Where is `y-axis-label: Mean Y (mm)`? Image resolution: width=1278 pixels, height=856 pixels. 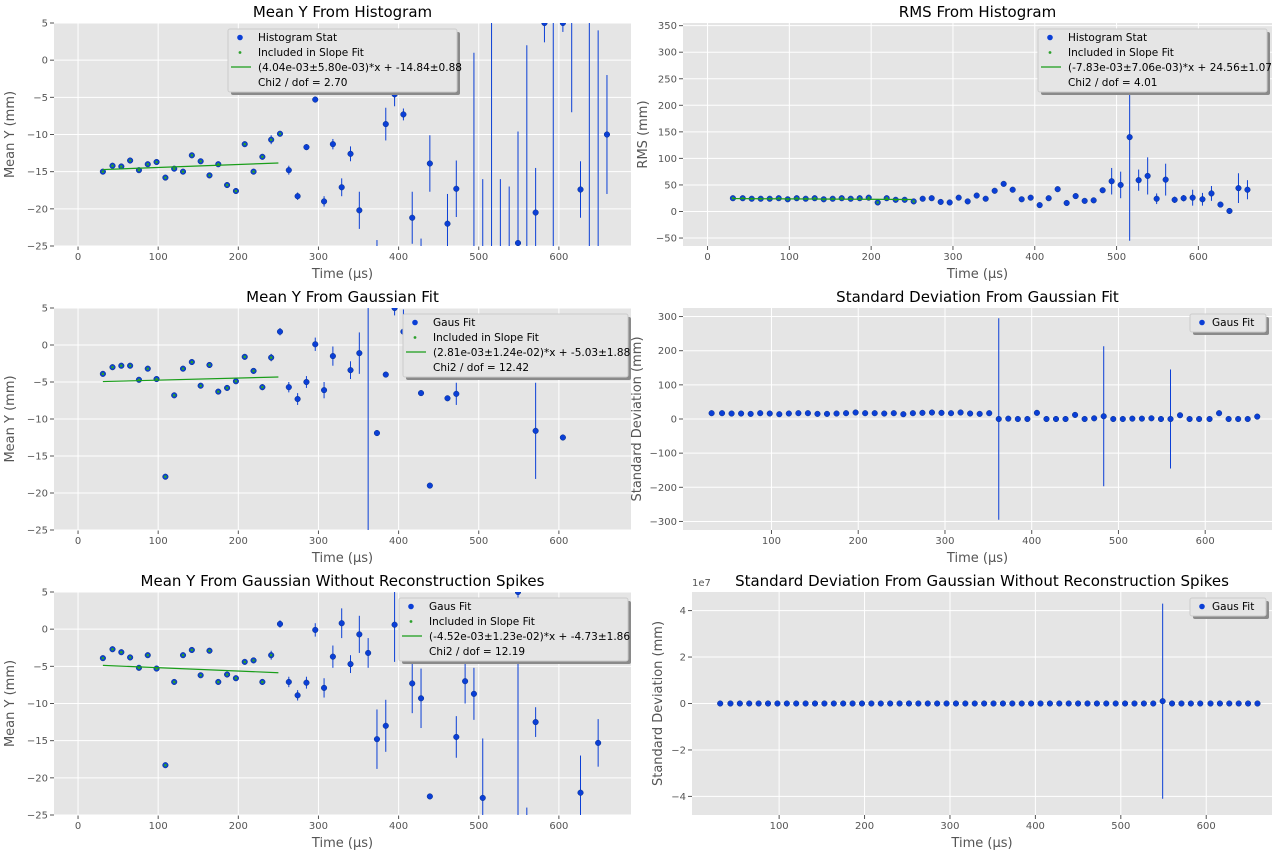 y-axis-label: Mean Y (mm) is located at coordinates (10, 703).